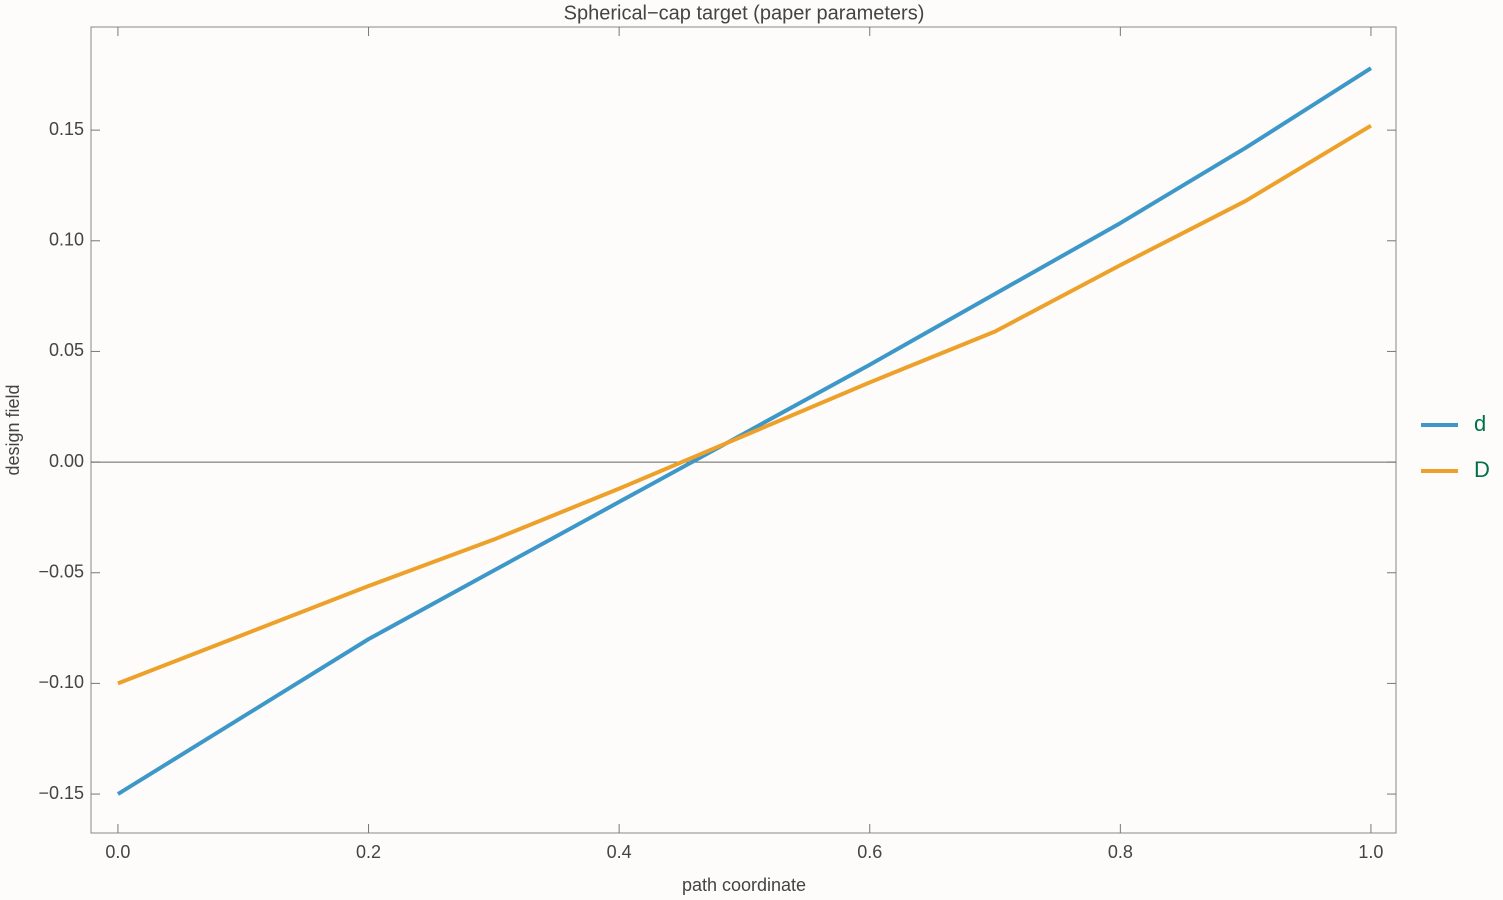  What do you see at coordinates (61, 571) in the screenshot?
I see `y-tick-label: −0.05` at bounding box center [61, 571].